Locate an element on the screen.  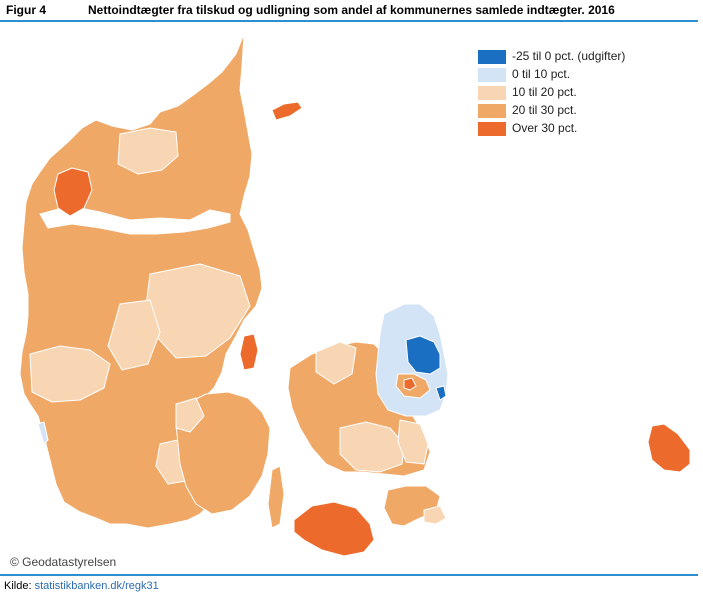
zealand-light-area-east is located at coordinates (413, 442).